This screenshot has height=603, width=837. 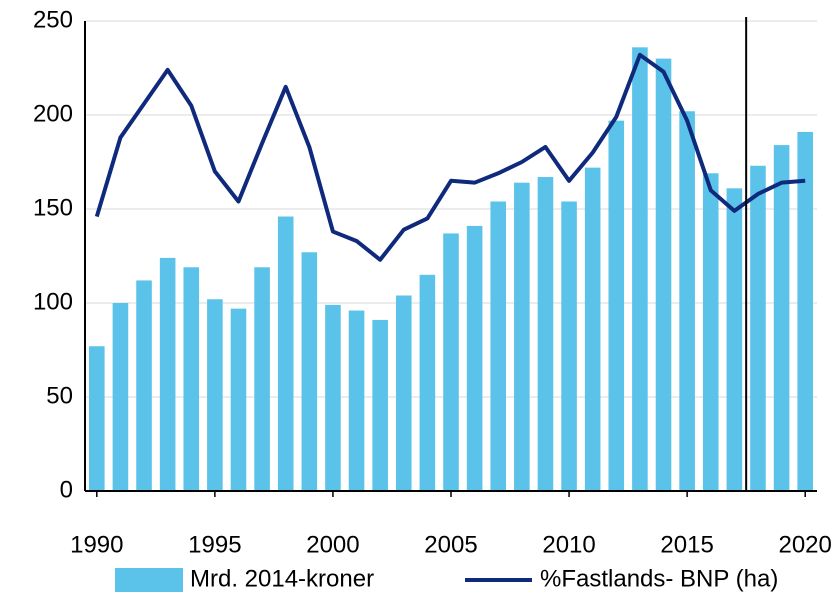 What do you see at coordinates (450, 544) in the screenshot?
I see `x-tick-label: 2005` at bounding box center [450, 544].